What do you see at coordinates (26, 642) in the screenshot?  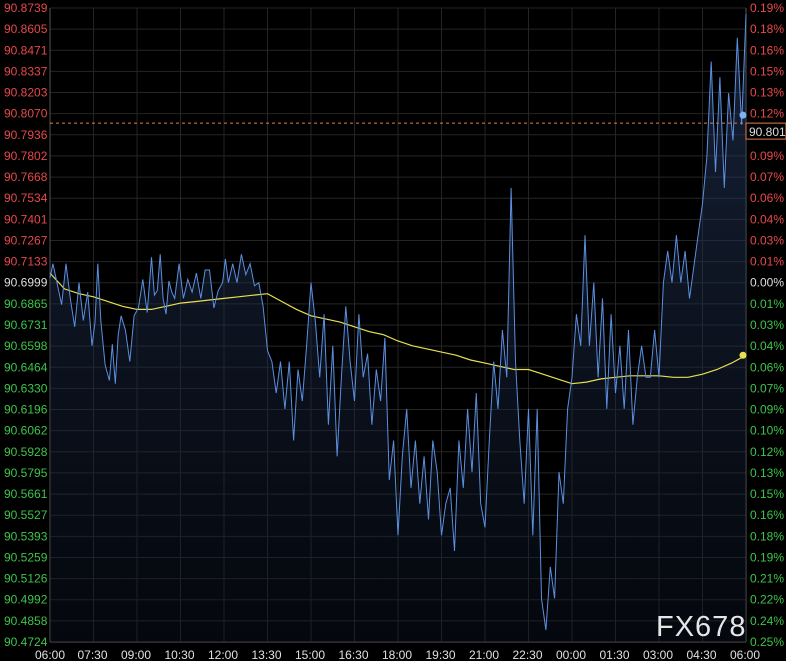 I see `left-tick-label: 90.4724` at bounding box center [26, 642].